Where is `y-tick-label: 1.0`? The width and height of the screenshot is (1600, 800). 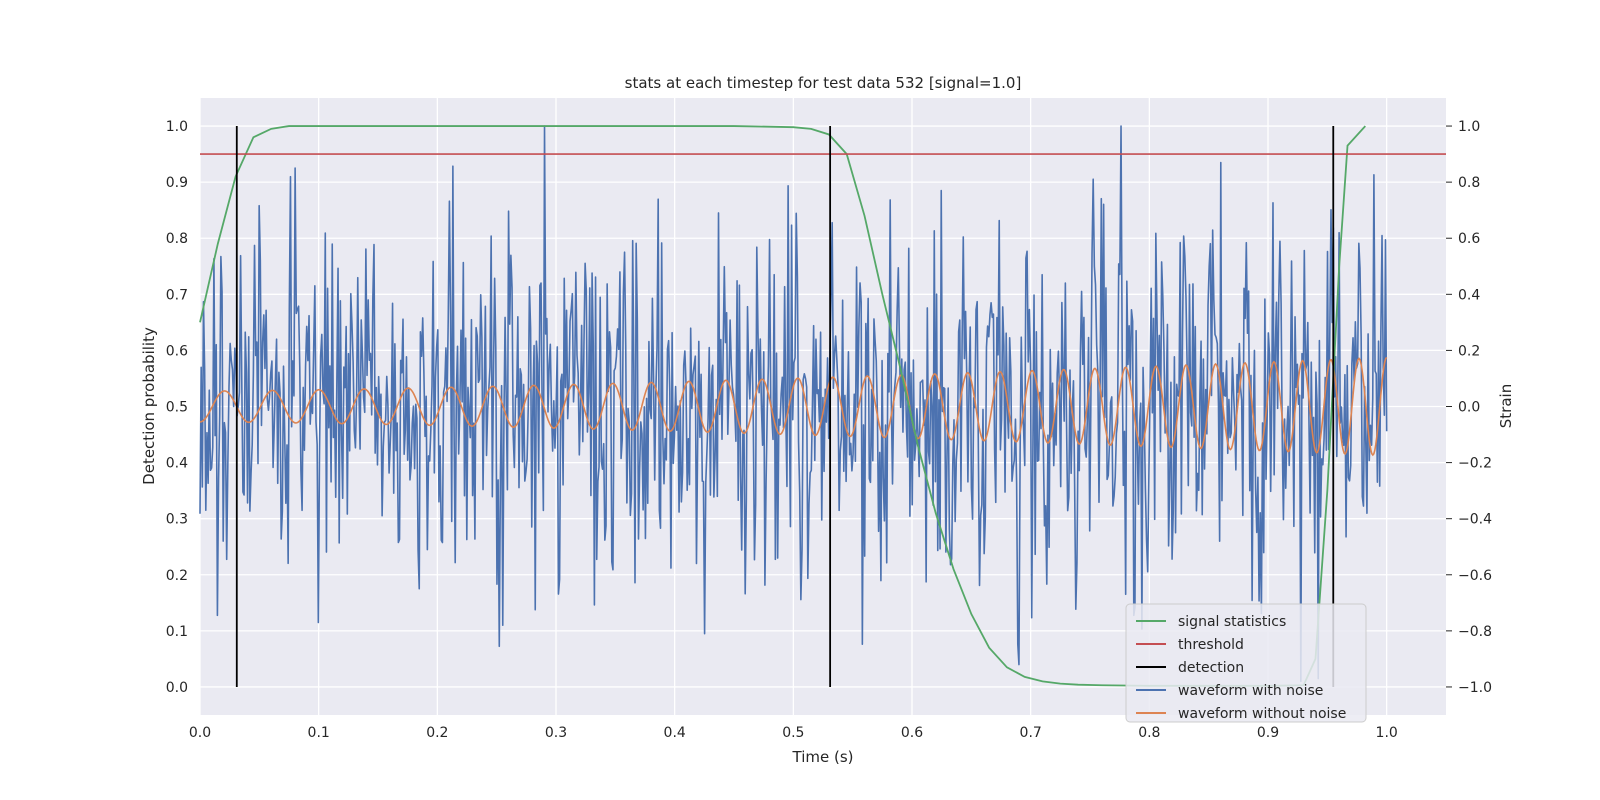 y-tick-label: 1.0 is located at coordinates (177, 127).